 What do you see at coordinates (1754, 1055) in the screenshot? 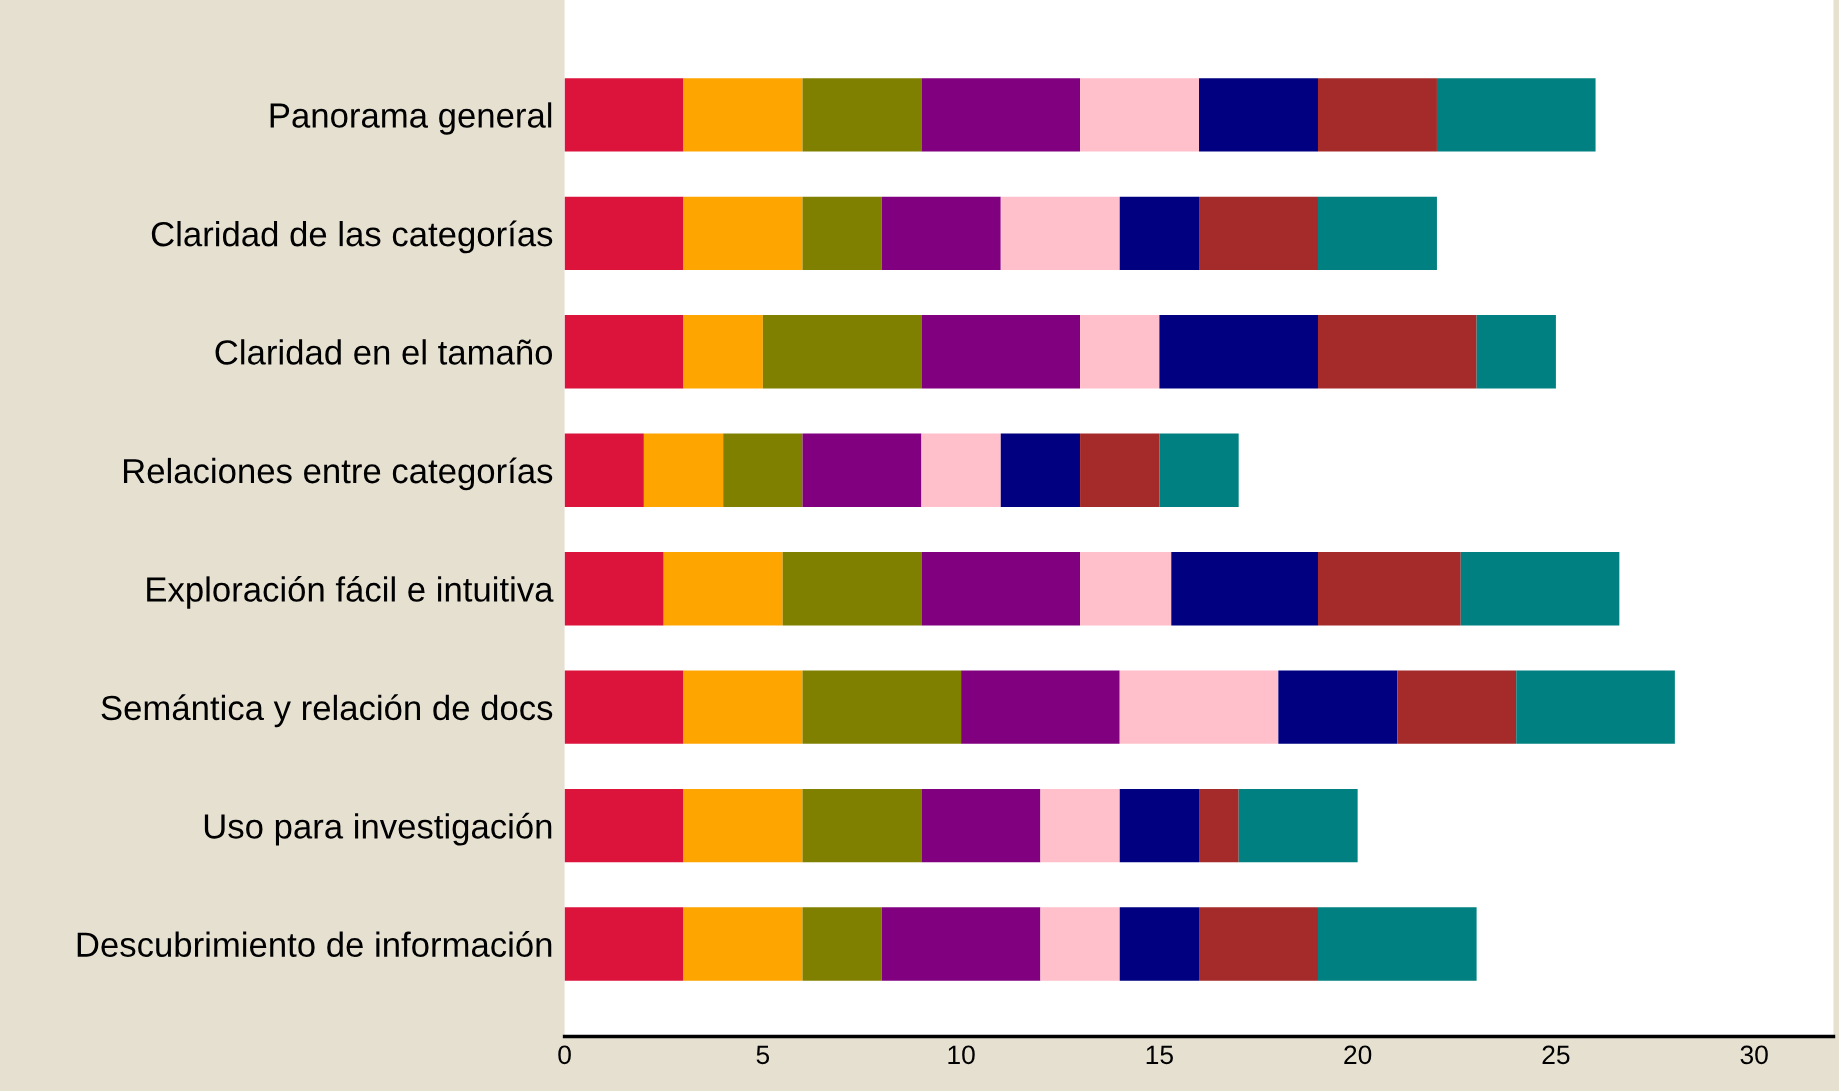
I see `x-tick-label: 30` at bounding box center [1754, 1055].